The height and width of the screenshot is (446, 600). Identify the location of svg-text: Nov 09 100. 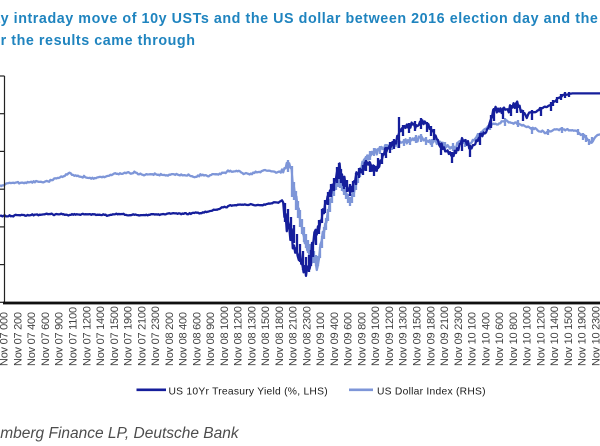
(321, 339).